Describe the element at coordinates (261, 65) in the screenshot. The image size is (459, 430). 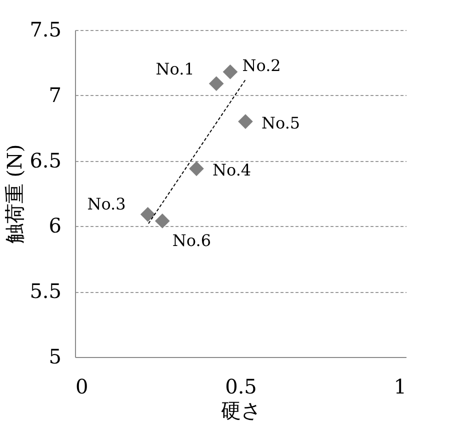
I see `series-label: No.2` at that location.